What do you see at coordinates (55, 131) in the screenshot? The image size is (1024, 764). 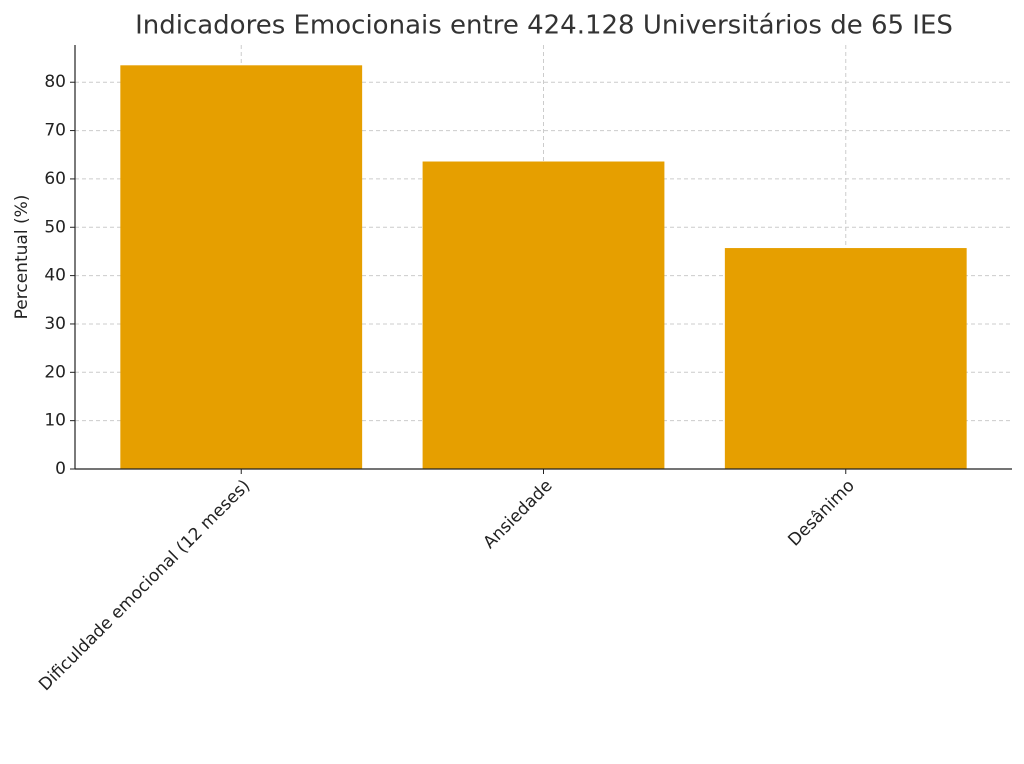 I see `y-tick-label: 70` at bounding box center [55, 131].